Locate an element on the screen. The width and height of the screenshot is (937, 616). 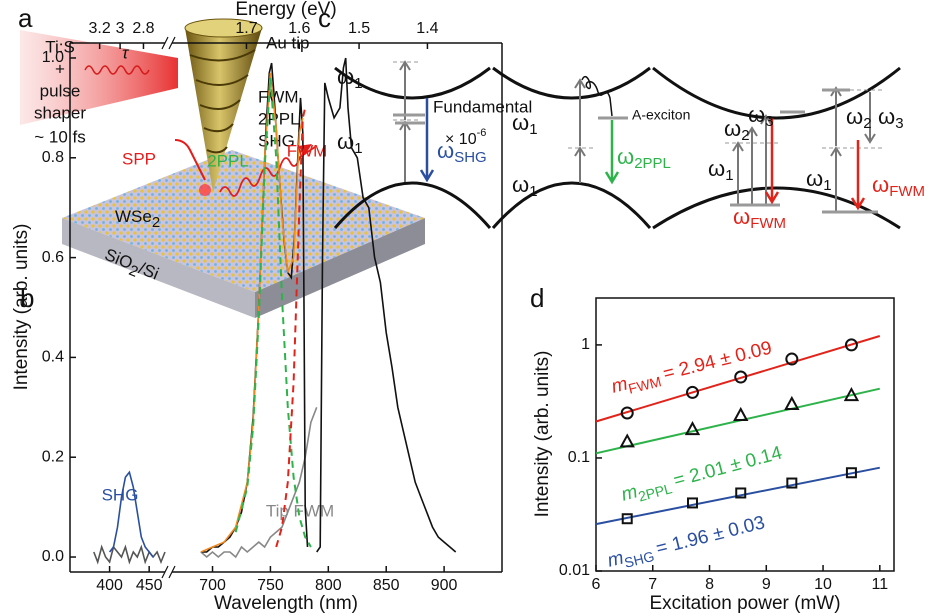
sample-surface is located at coordinates (243, 221).